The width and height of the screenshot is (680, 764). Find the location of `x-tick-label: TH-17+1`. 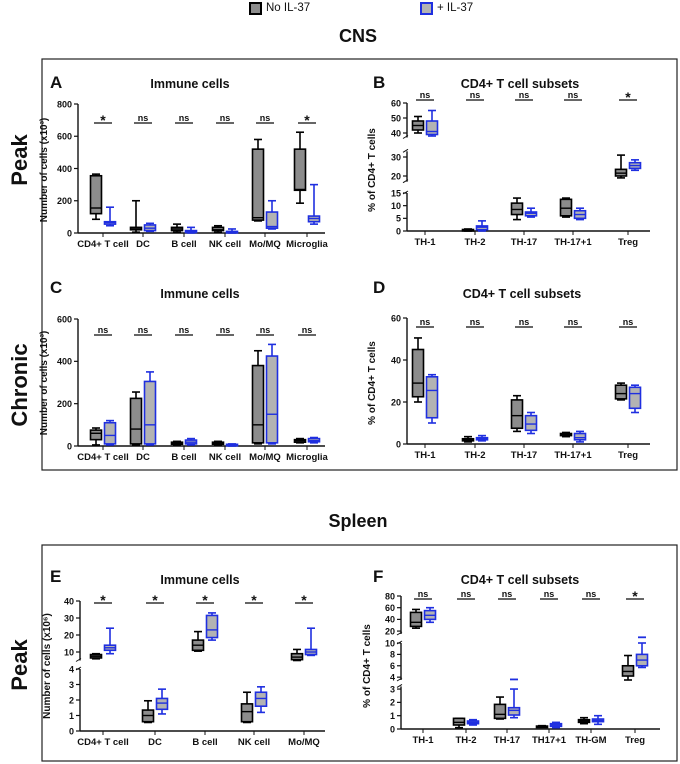

x-tick-label: TH-17+1 is located at coordinates (573, 455).